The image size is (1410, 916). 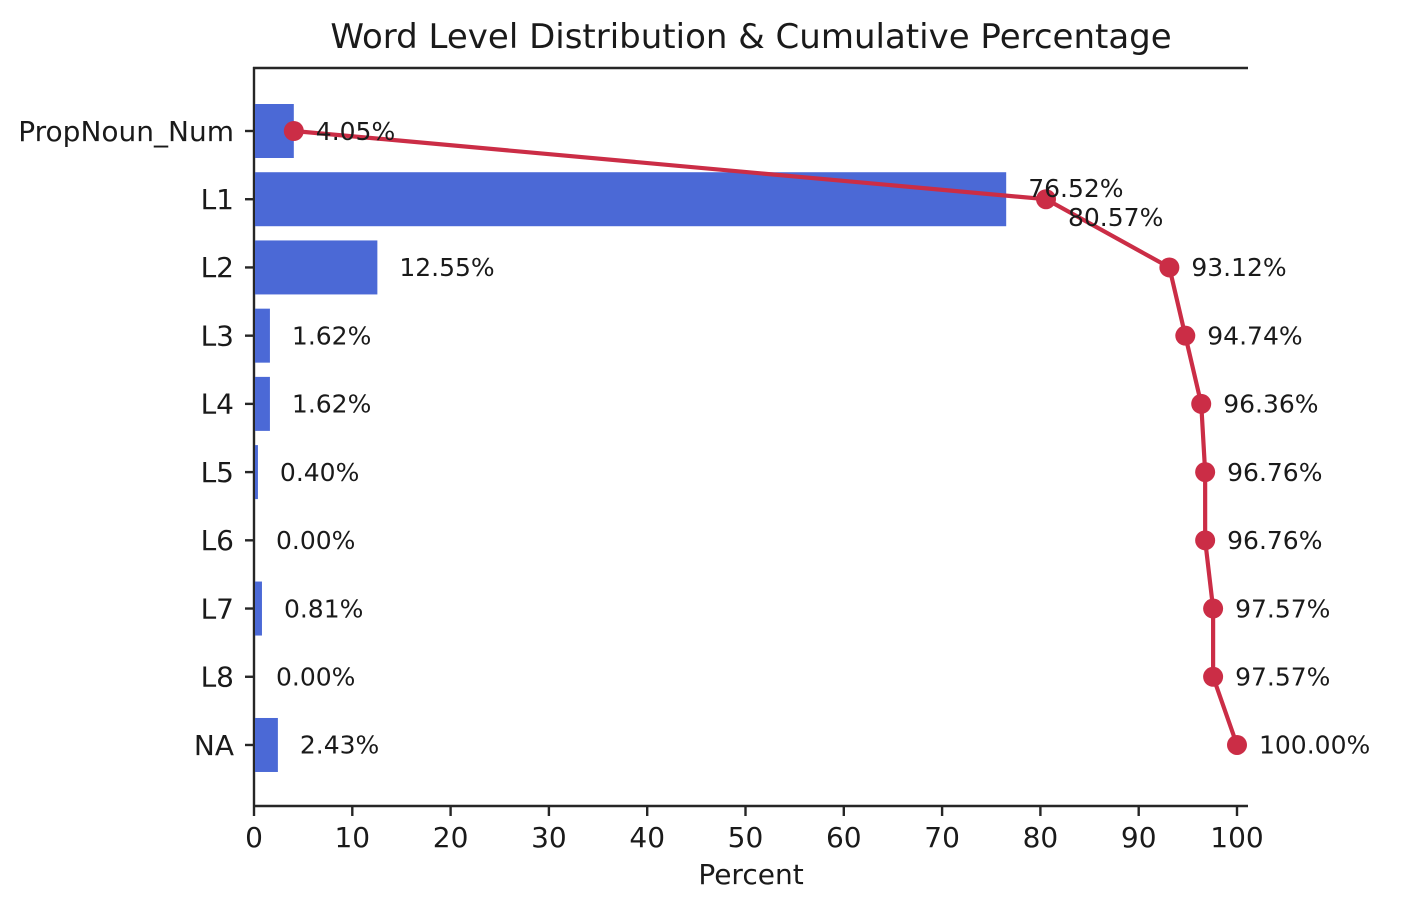 What do you see at coordinates (266, 744) in the screenshot?
I see `bar-na` at bounding box center [266, 744].